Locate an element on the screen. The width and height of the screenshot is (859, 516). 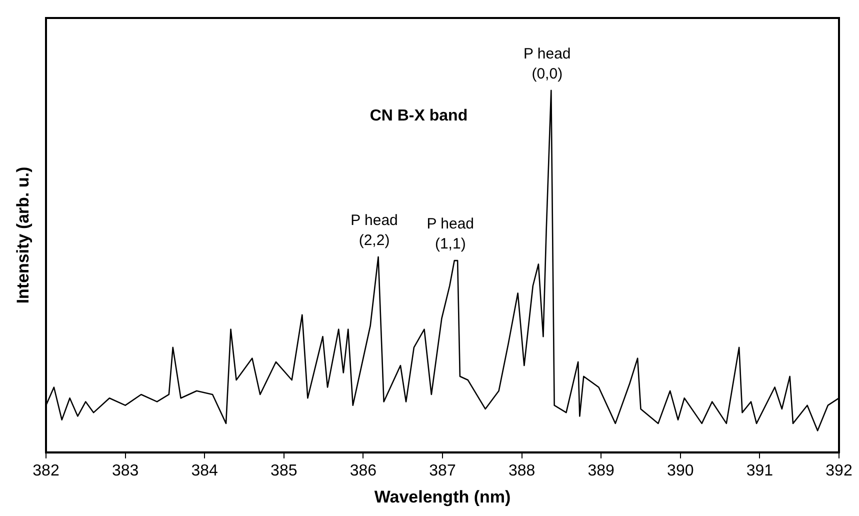
x-axis-title: Wavelength (nm) is located at coordinates (442, 496).